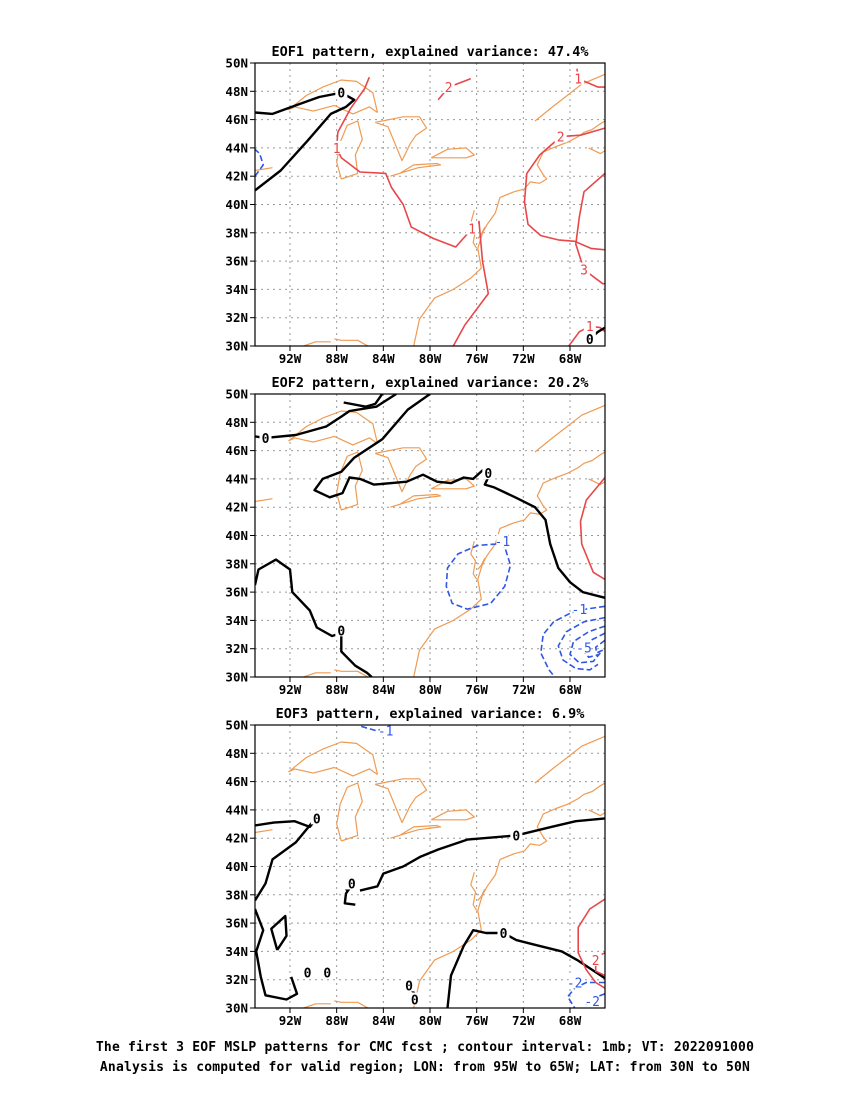 The width and height of the screenshot is (850, 1100). I want to click on contour-label: 3, so click(584, 271).